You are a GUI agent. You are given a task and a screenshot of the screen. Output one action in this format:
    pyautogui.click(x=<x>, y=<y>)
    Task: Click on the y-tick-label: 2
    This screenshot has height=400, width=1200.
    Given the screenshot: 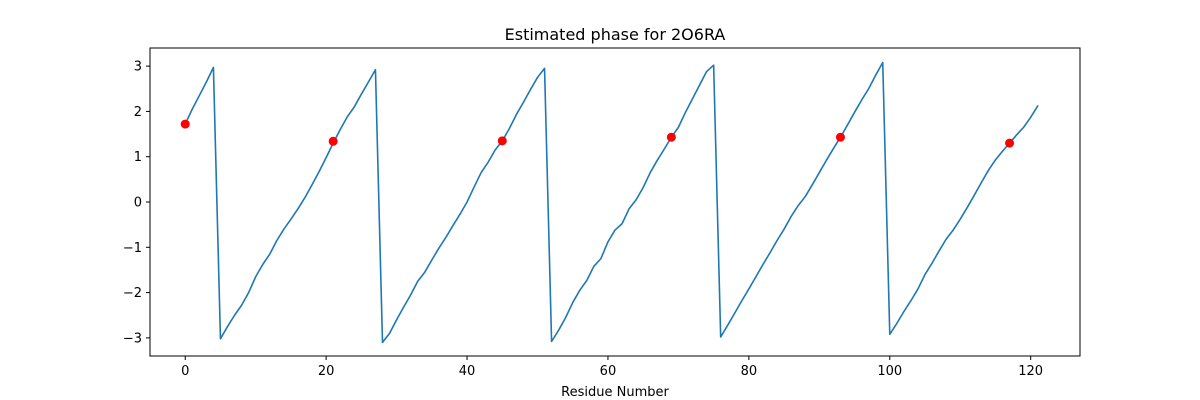 What is the action you would take?
    pyautogui.click(x=138, y=112)
    